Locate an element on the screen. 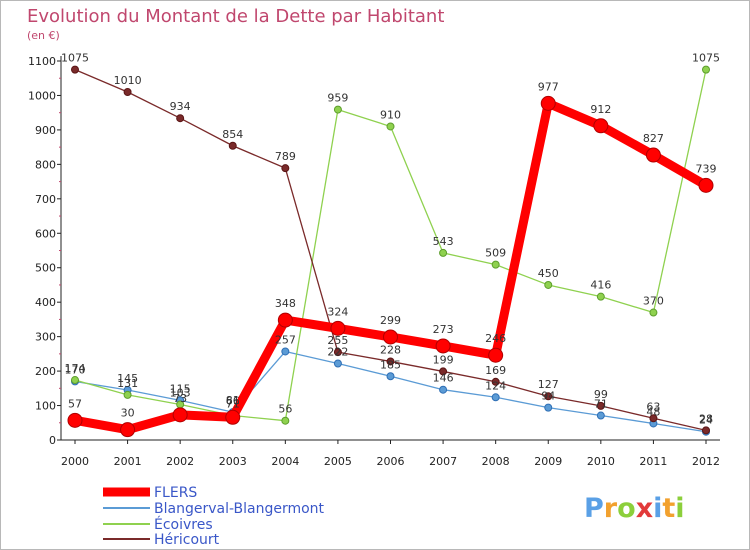  y-tick-label: 0 is located at coordinates (52, 440).